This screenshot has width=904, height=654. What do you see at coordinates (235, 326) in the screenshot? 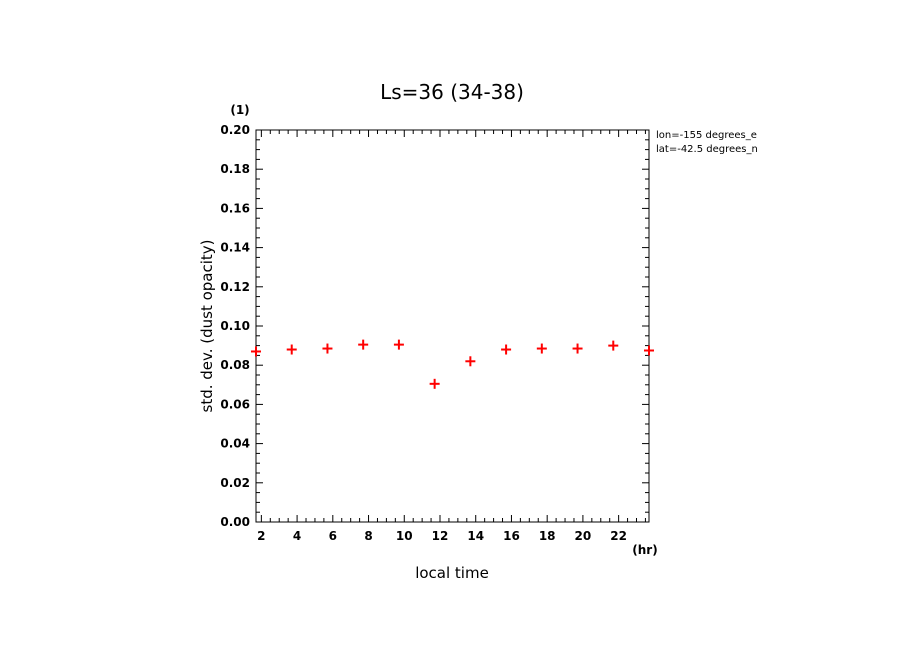
I see `y-tick-label: 0.10` at bounding box center [235, 326].